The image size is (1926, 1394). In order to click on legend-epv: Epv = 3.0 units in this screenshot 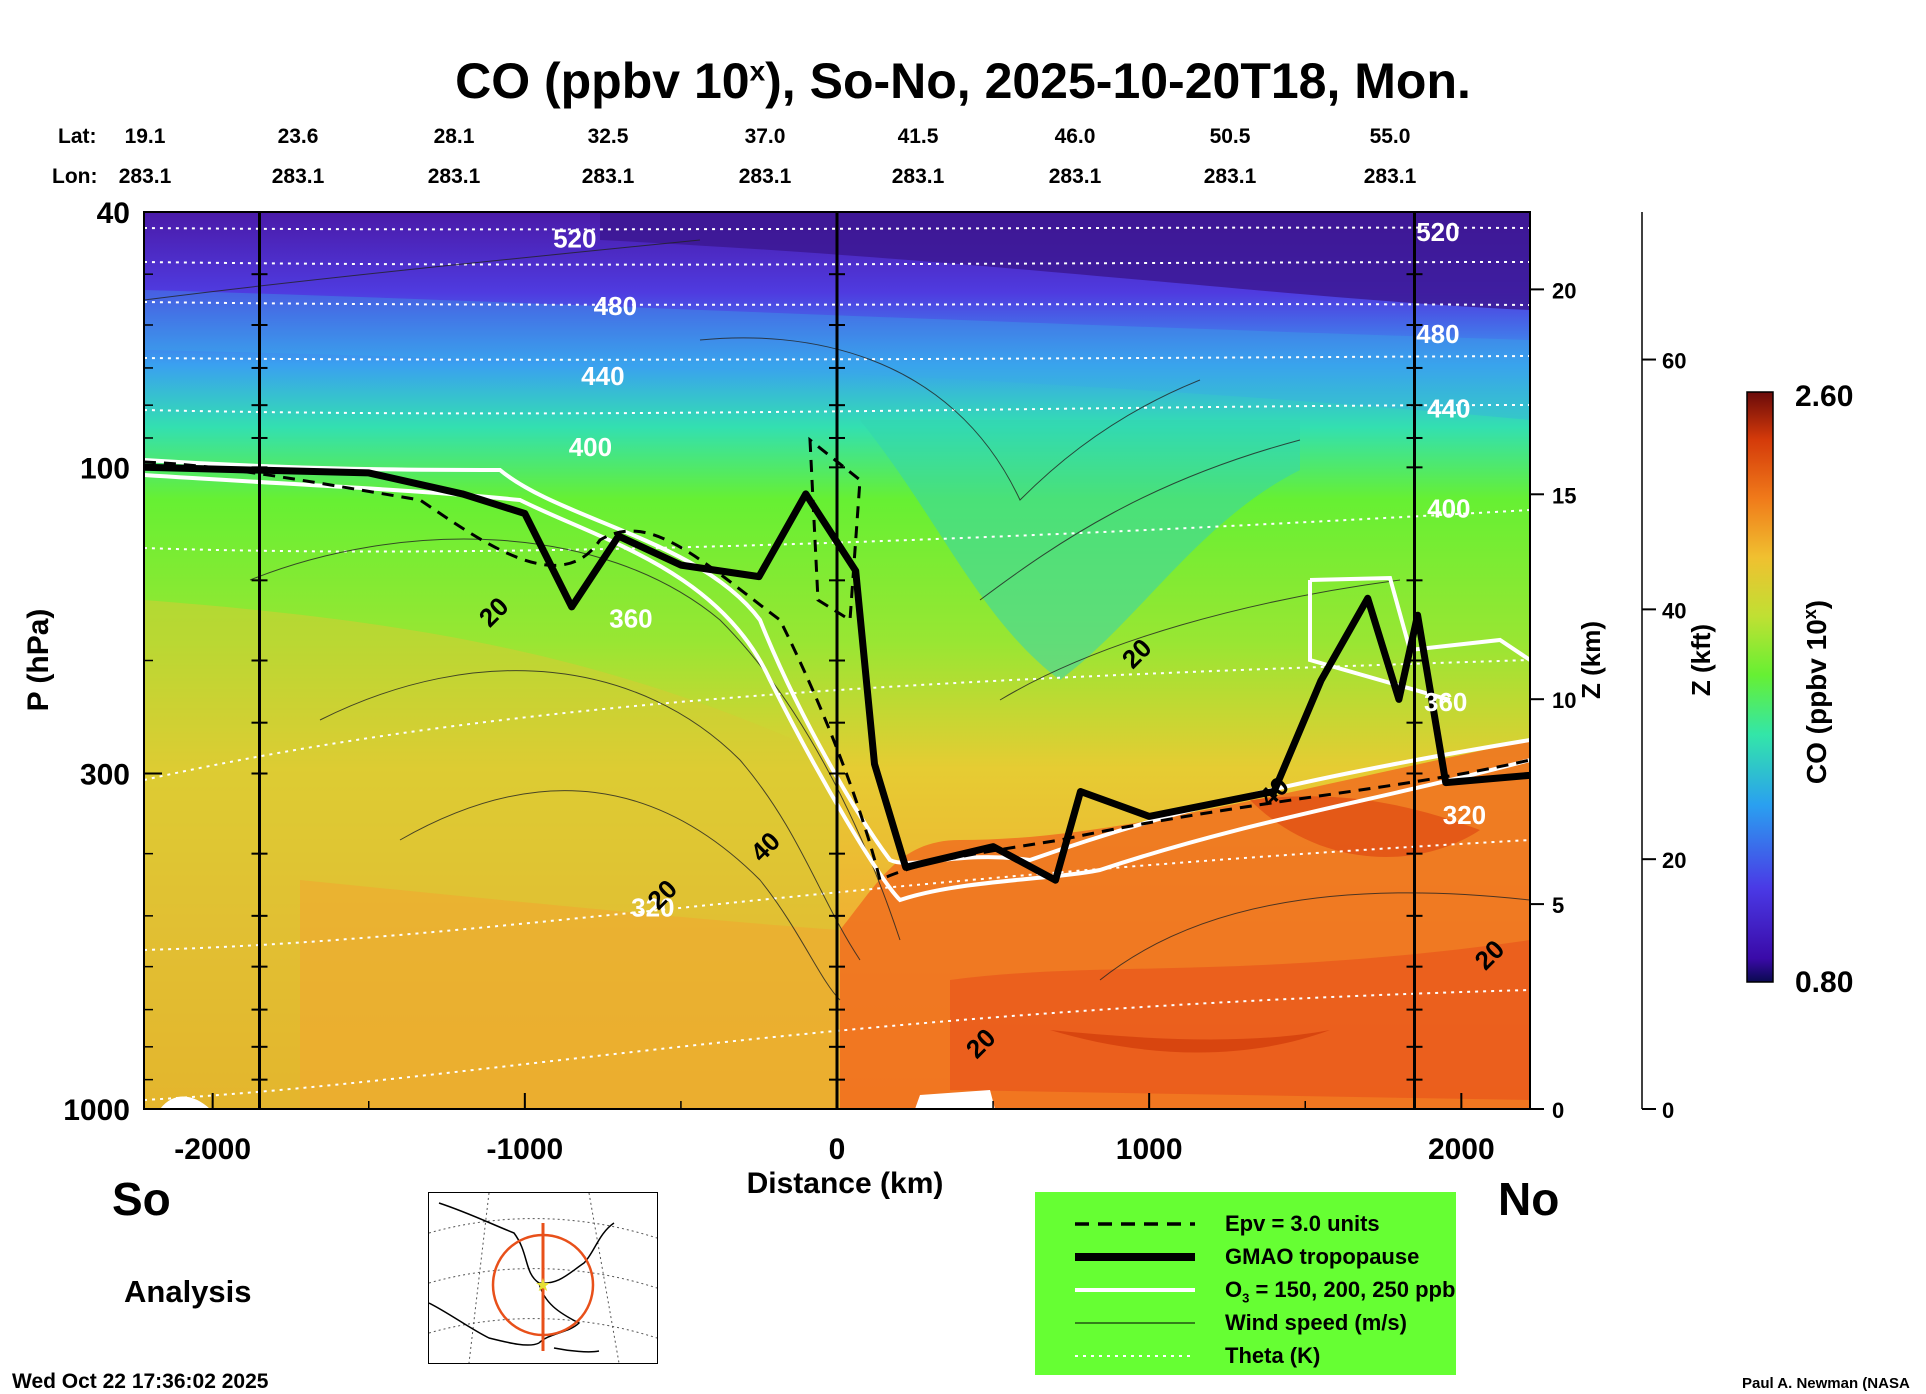, I will do `click(1227, 1223)`.